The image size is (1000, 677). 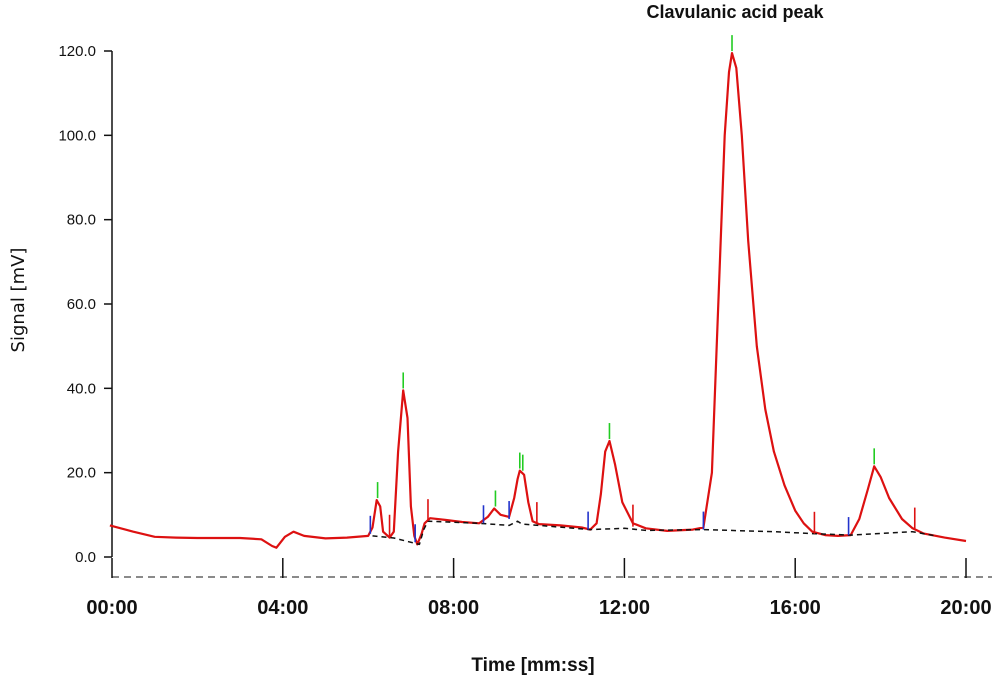 I want to click on y-tick-label: 60.0, so click(x=81, y=304).